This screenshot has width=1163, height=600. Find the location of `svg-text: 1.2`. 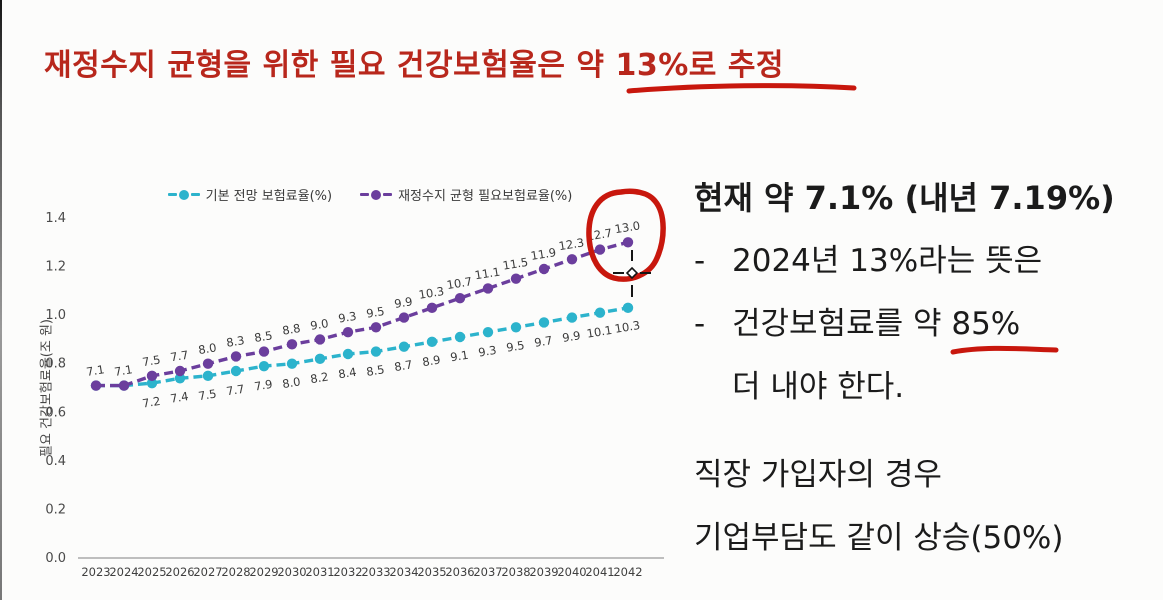

svg-text: 1.2 is located at coordinates (55, 267).